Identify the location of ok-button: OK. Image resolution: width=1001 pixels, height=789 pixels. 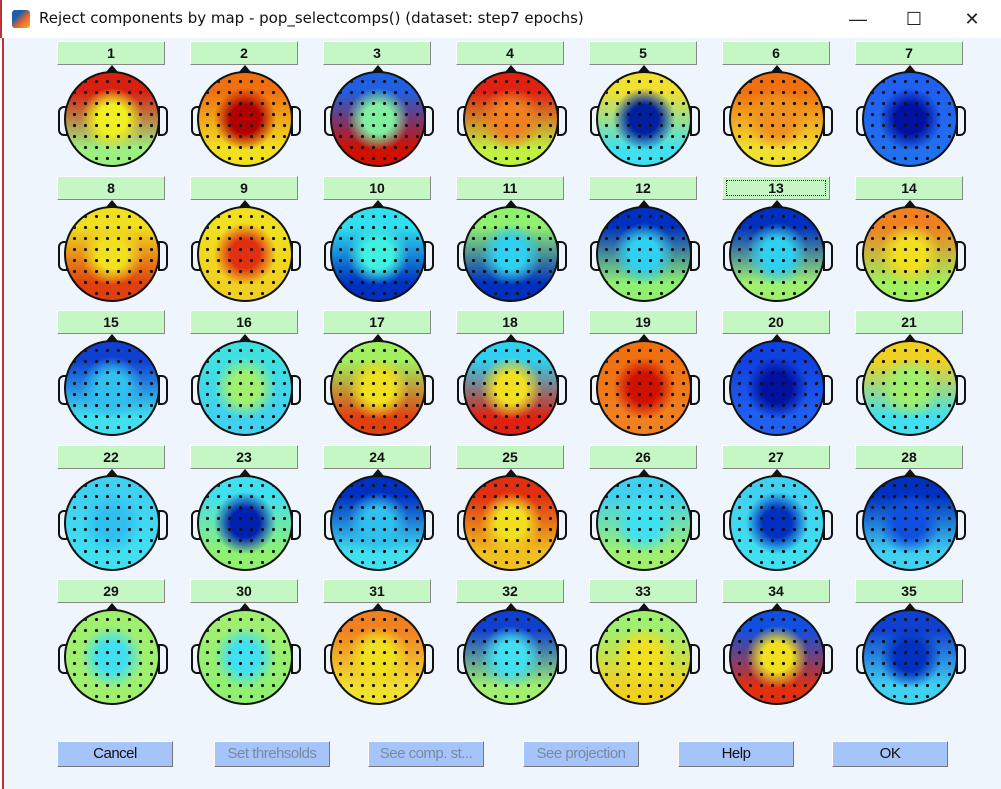
(890, 754).